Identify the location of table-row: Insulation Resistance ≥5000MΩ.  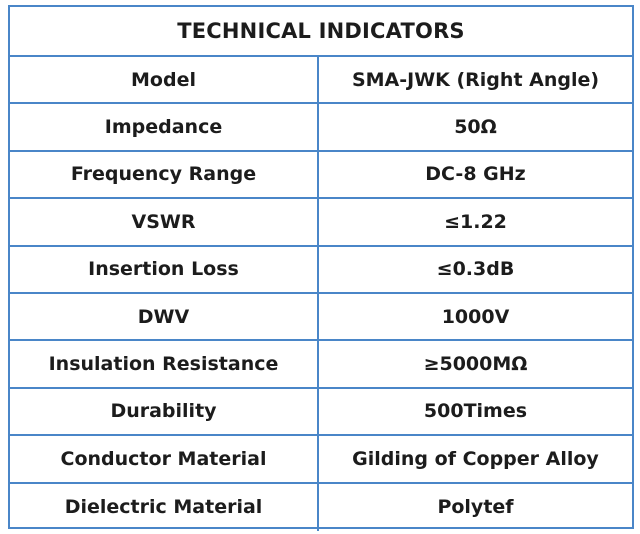
(321, 365).